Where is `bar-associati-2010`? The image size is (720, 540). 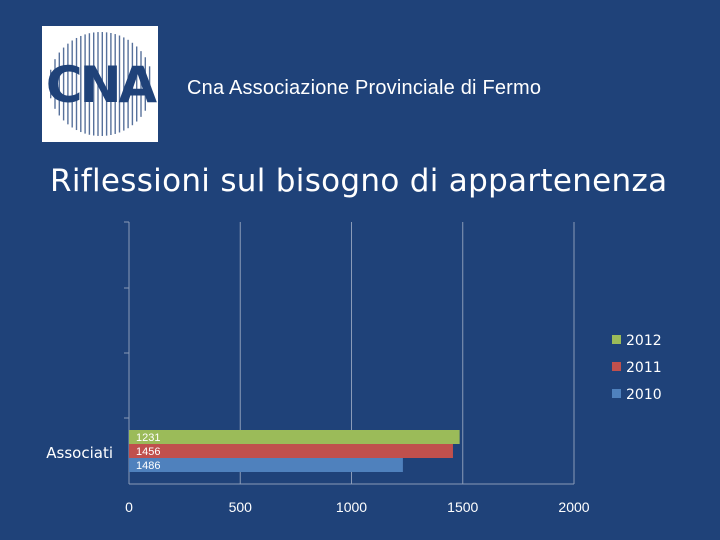
bar-associati-2010 is located at coordinates (266, 465).